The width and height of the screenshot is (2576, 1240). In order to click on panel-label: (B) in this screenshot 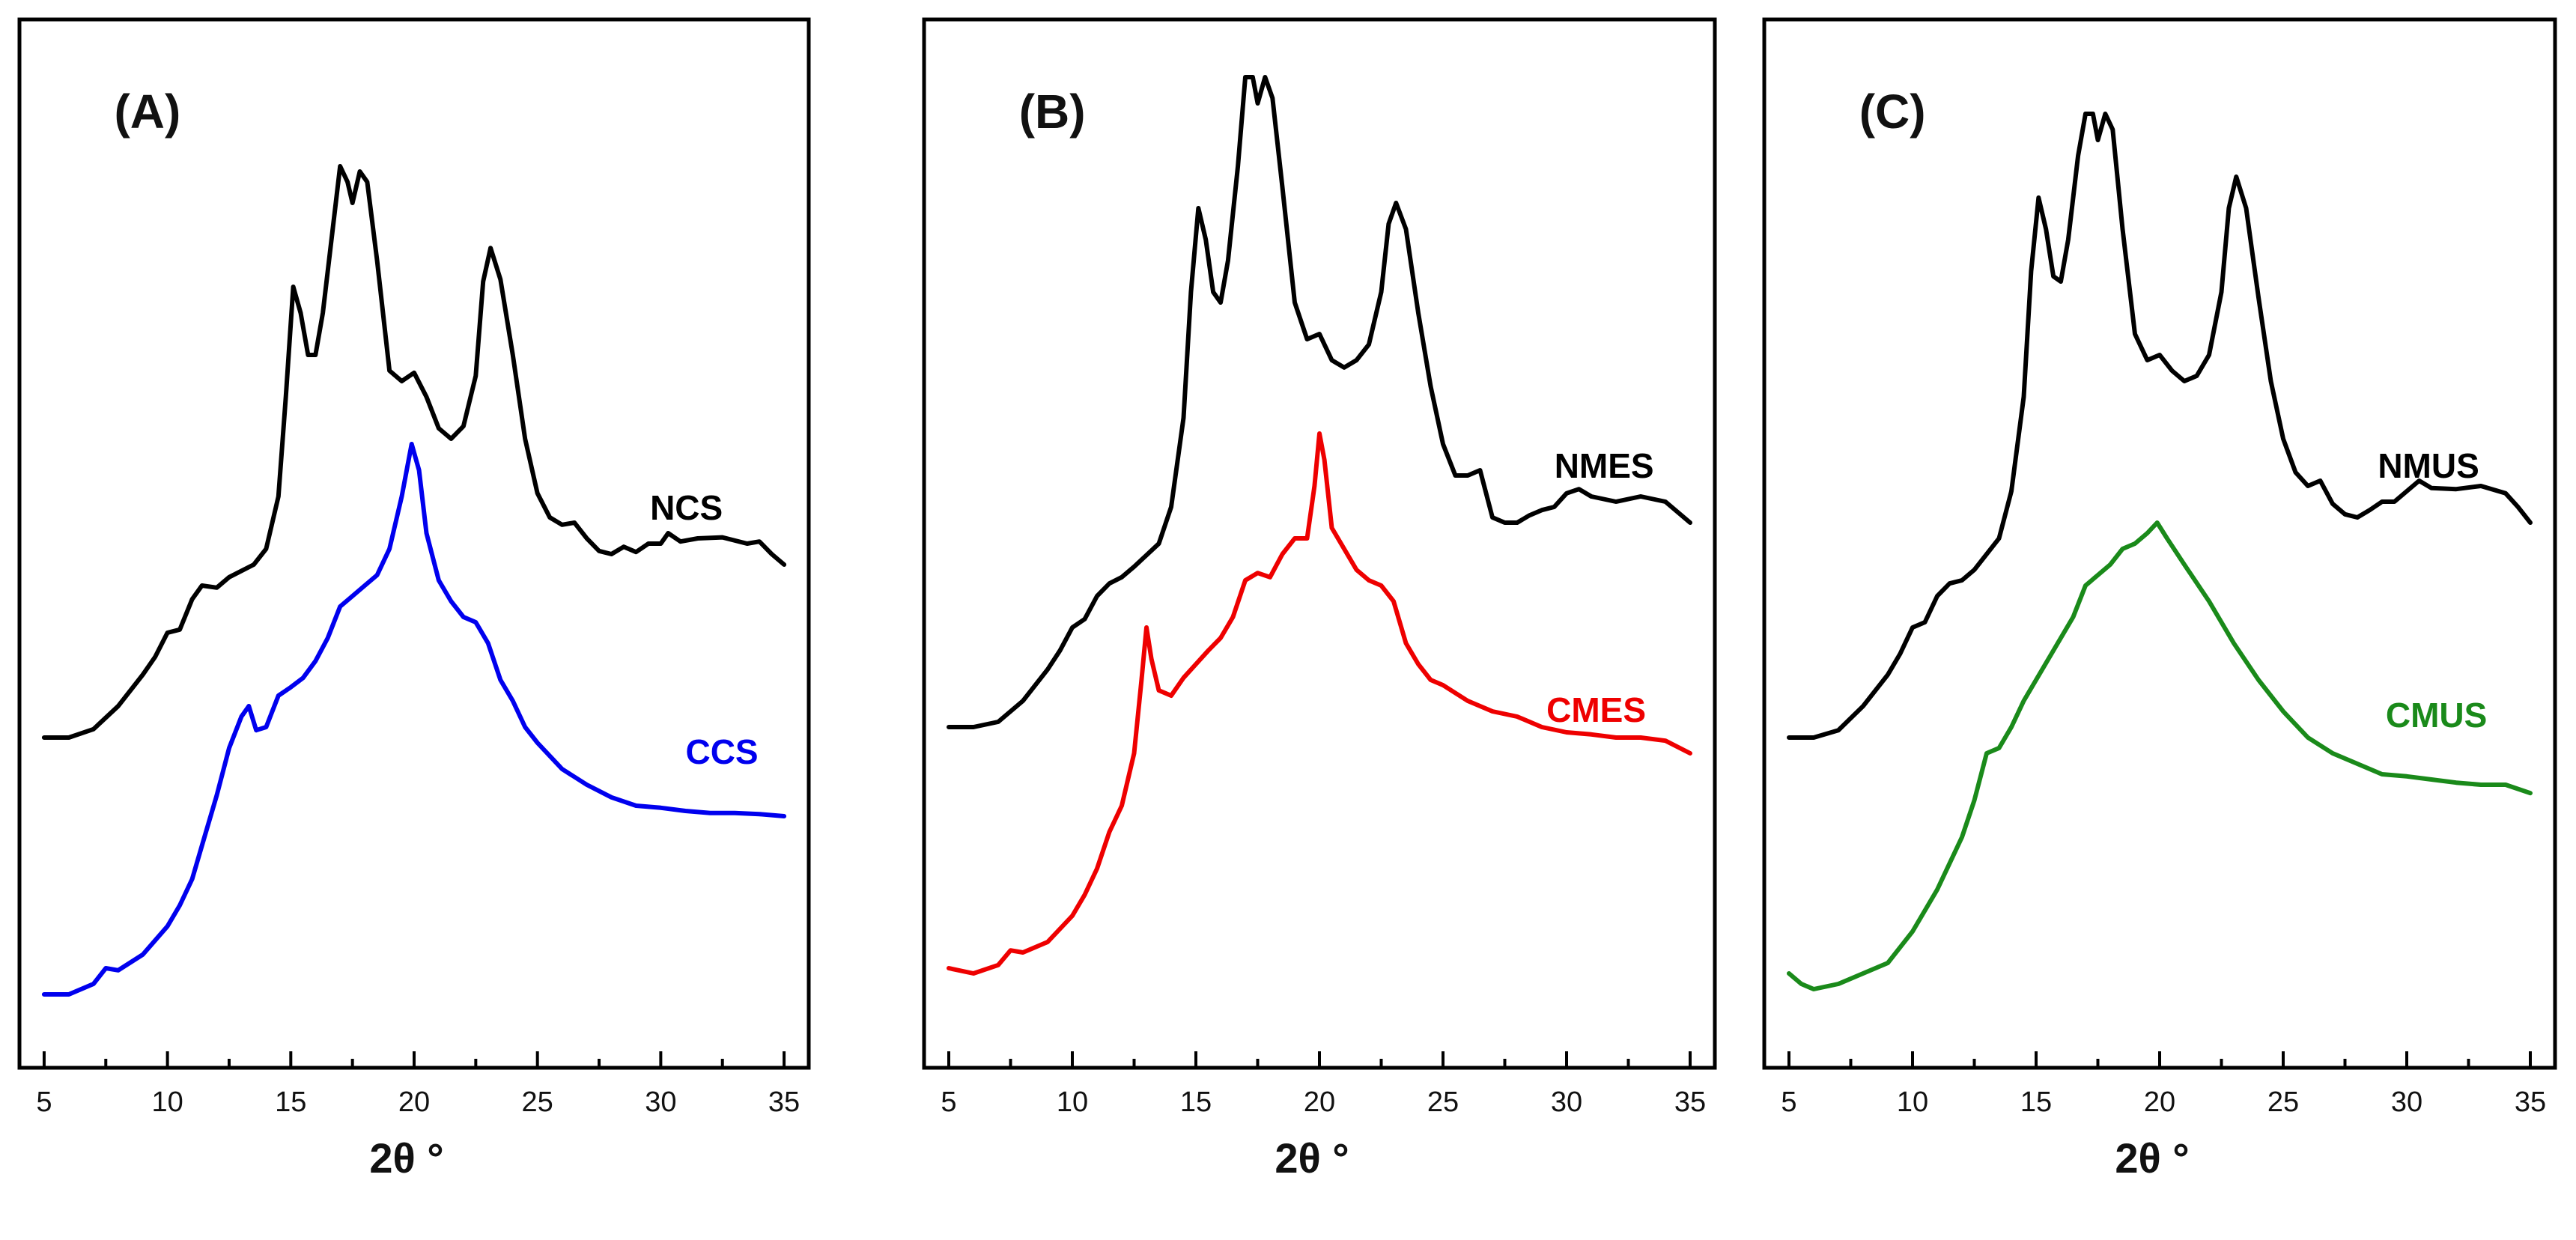, I will do `click(1052, 112)`.